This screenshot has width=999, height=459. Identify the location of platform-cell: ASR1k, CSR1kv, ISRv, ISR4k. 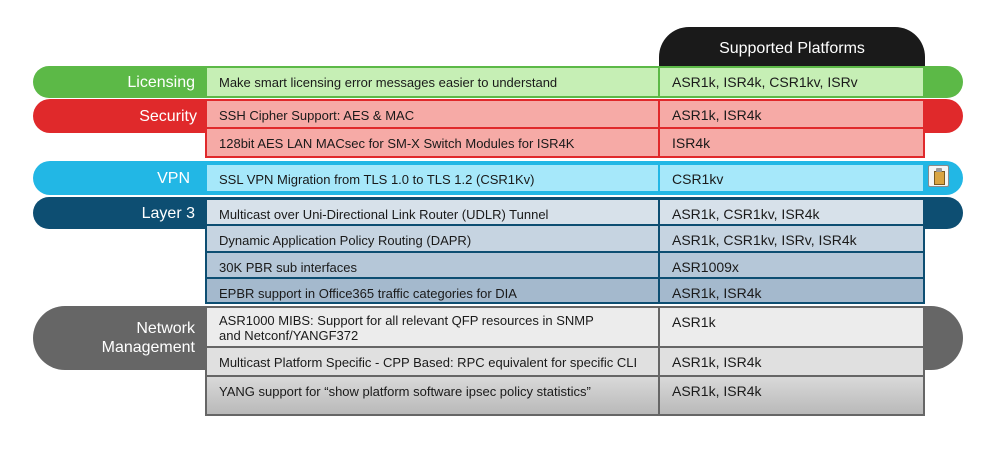
(792, 239).